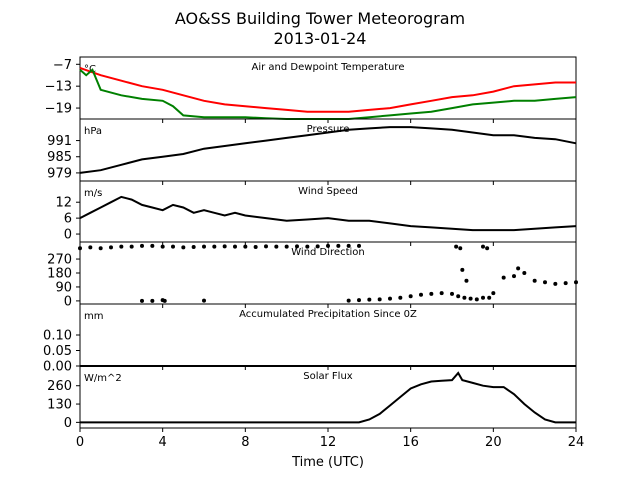 The width and height of the screenshot is (640, 480). Describe the element at coordinates (59, 405) in the screenshot. I see `y-tick-label: 130` at that location.